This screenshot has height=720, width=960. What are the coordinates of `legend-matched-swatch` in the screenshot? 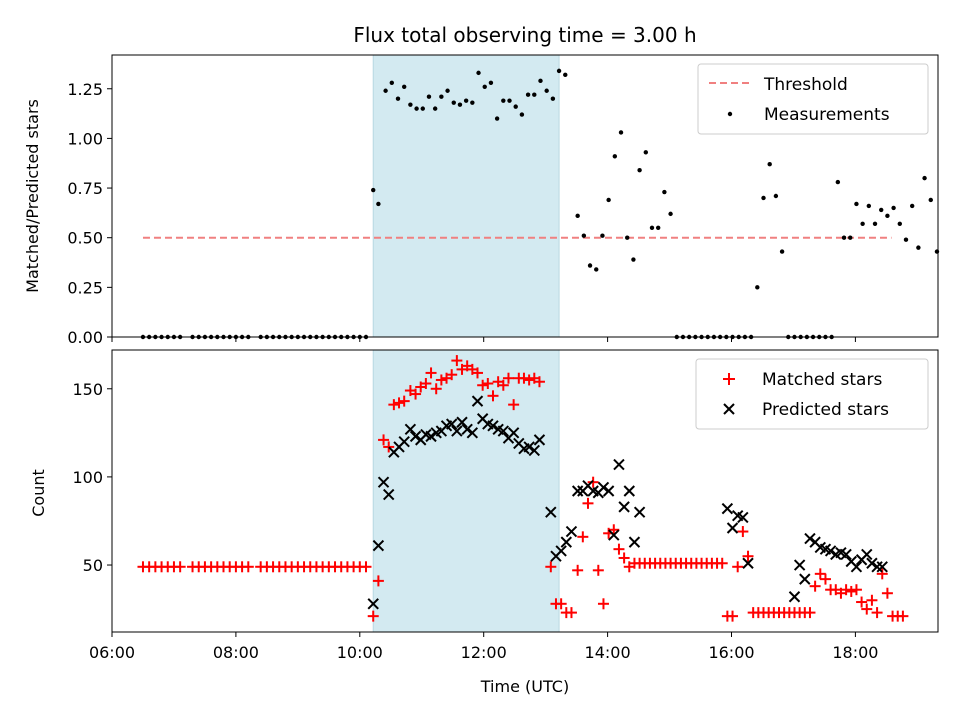 It's located at (729, 379).